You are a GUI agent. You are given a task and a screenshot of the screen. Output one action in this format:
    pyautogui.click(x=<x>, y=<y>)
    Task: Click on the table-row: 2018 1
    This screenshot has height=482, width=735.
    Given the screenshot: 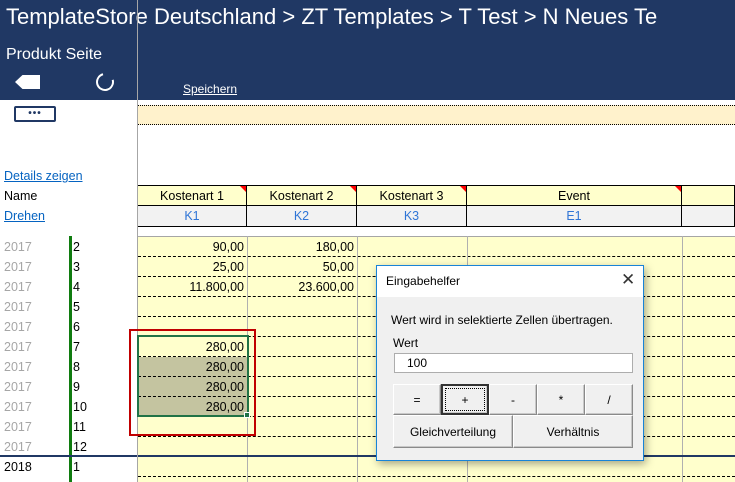 What is the action you would take?
    pyautogui.click(x=367, y=467)
    